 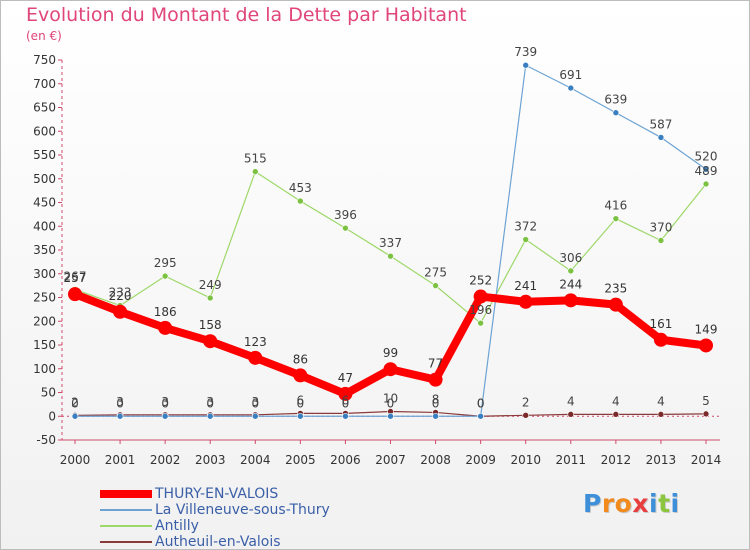 I want to click on data-label: 123, so click(x=255, y=342).